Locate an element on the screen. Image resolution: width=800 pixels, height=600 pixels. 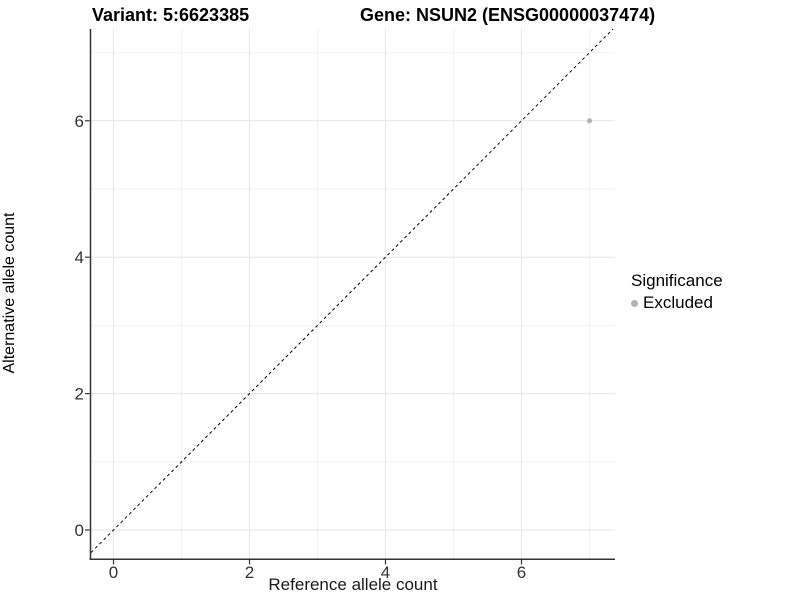
x-tick-label: 4 is located at coordinates (385, 572).